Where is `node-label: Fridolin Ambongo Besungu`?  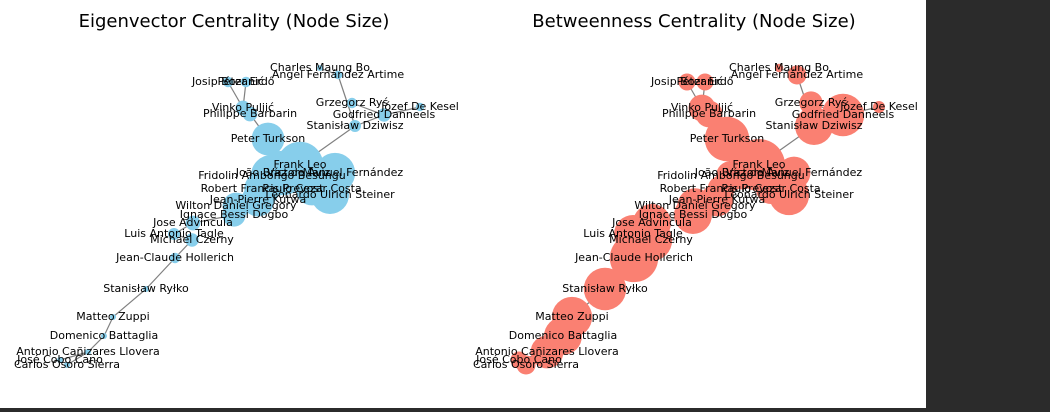
node-label: Fridolin Ambongo Besungu is located at coordinates (271, 175).